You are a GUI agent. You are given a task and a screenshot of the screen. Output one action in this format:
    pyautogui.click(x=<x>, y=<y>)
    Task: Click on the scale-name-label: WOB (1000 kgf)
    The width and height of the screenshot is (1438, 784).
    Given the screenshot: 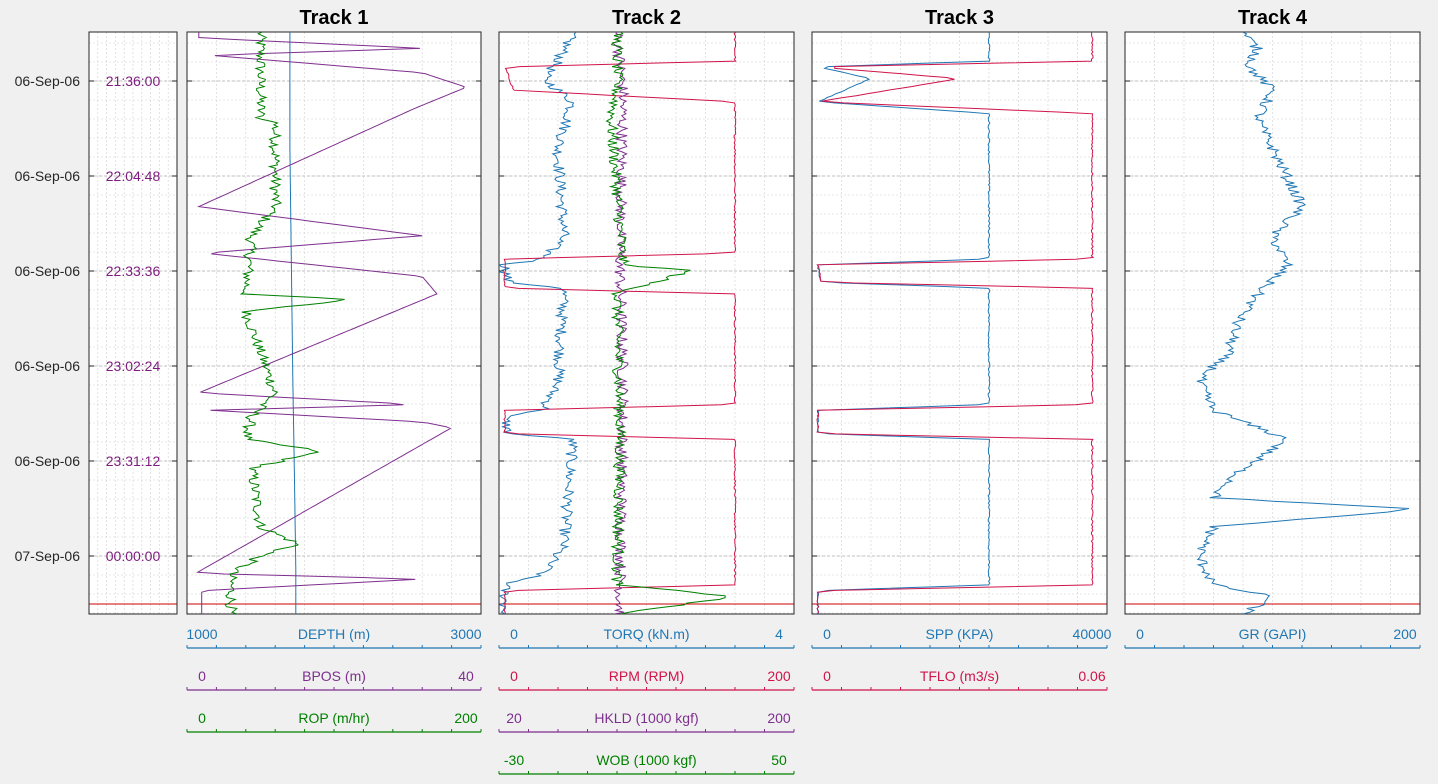 What is the action you would take?
    pyautogui.click(x=646, y=760)
    